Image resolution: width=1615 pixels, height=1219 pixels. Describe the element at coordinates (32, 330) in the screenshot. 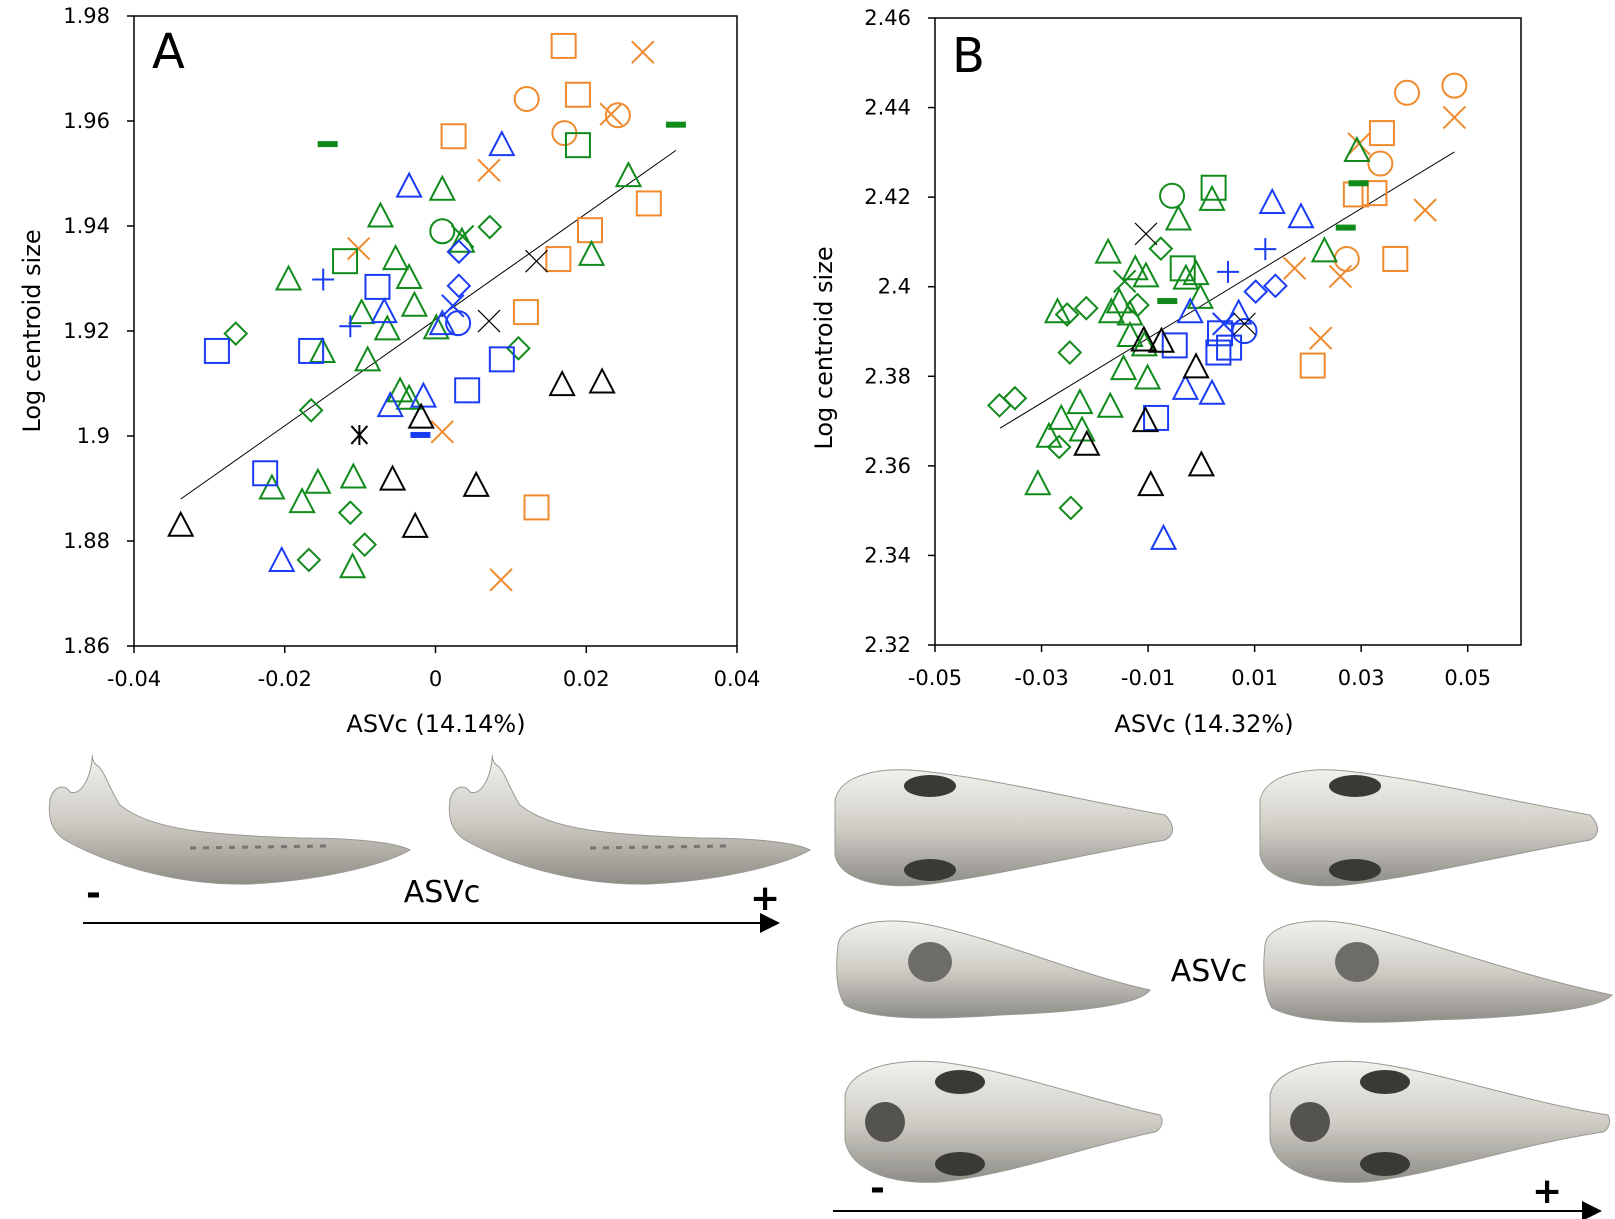

I see `y-axis-title-a: Log centroid size` at that location.